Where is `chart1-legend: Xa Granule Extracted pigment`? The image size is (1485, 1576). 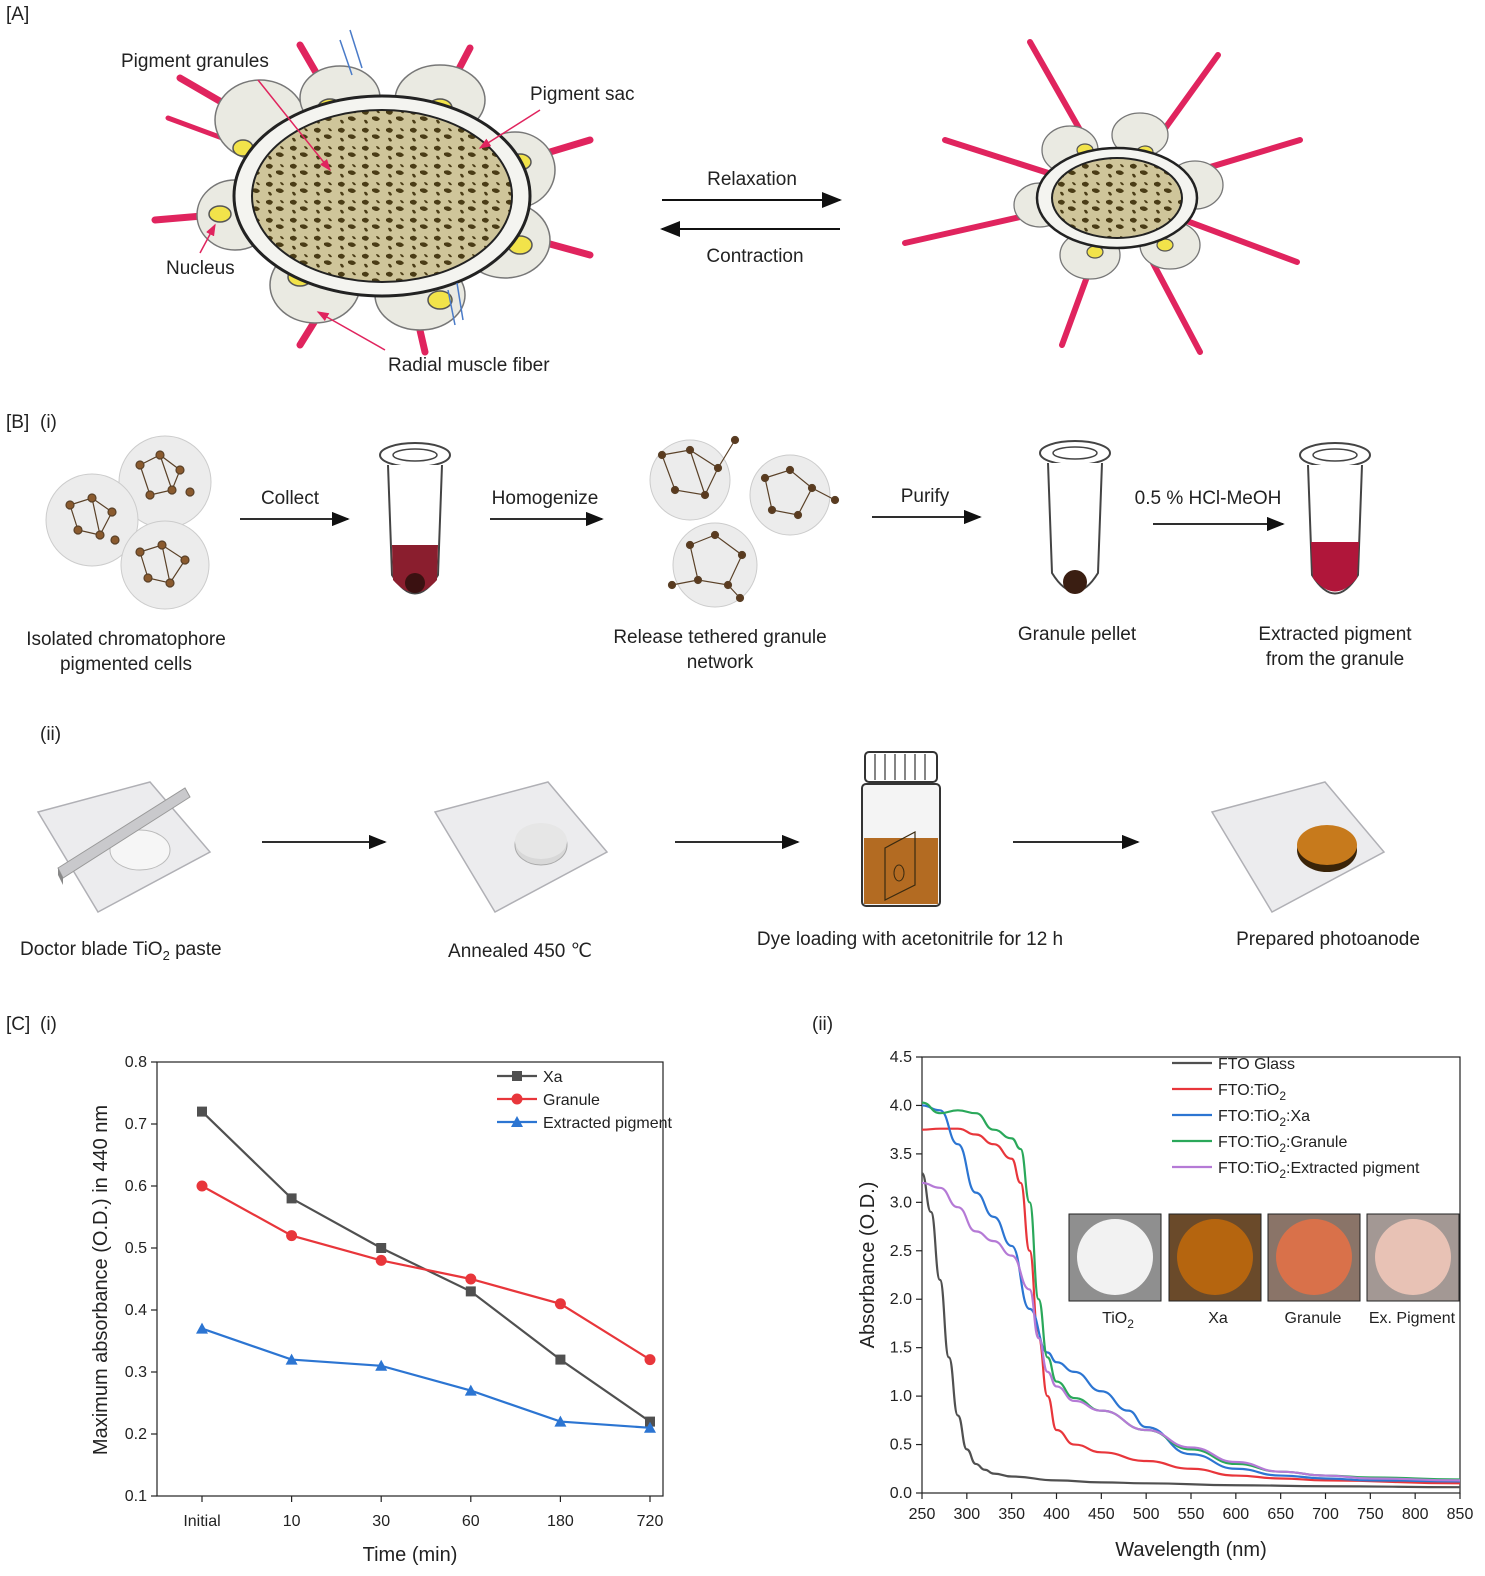
chart1-legend: Xa Granule Extracted pigment is located at coordinates (585, 1100).